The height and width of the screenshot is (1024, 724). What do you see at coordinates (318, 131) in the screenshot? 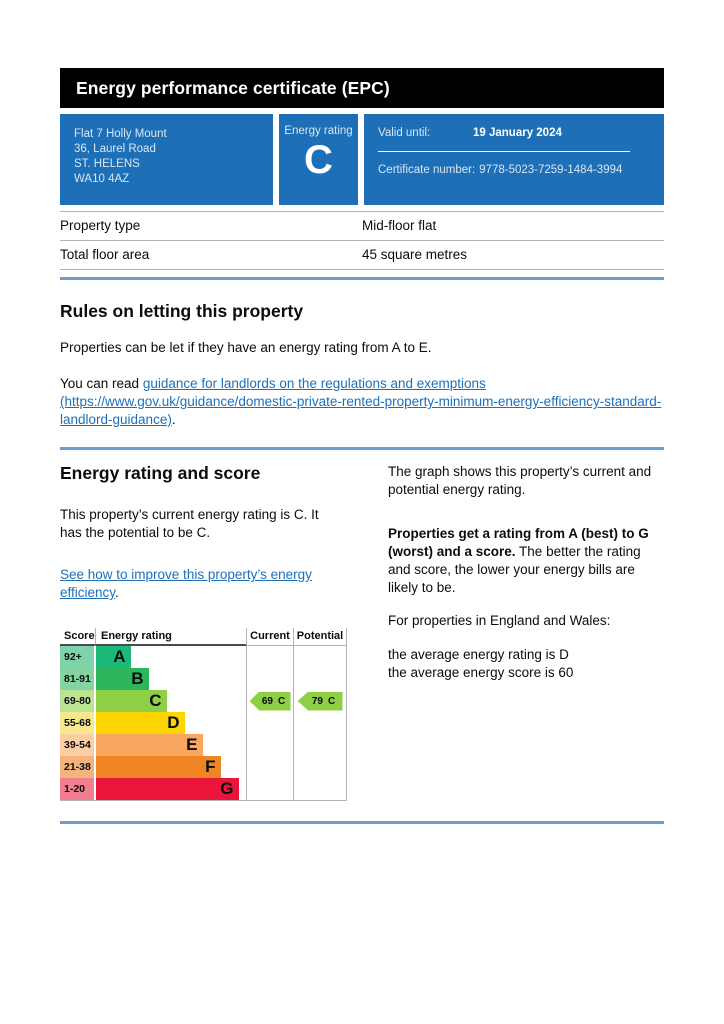
I see `energy-rating-label: Energy rating` at bounding box center [318, 131].